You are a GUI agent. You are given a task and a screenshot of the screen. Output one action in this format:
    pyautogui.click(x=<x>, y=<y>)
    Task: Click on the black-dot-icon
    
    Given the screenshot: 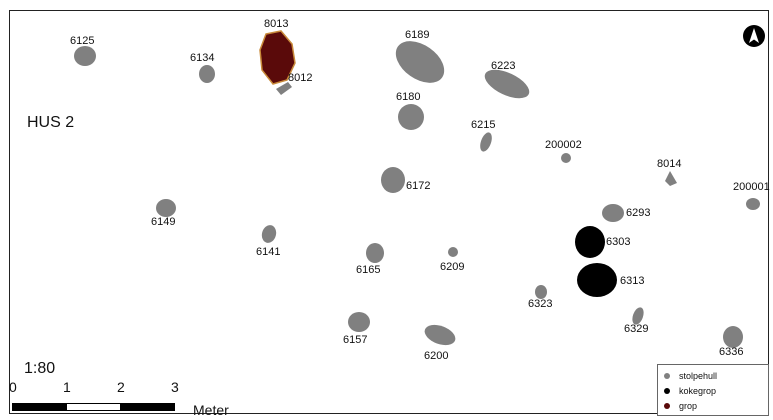 What is the action you would take?
    pyautogui.click(x=667, y=391)
    